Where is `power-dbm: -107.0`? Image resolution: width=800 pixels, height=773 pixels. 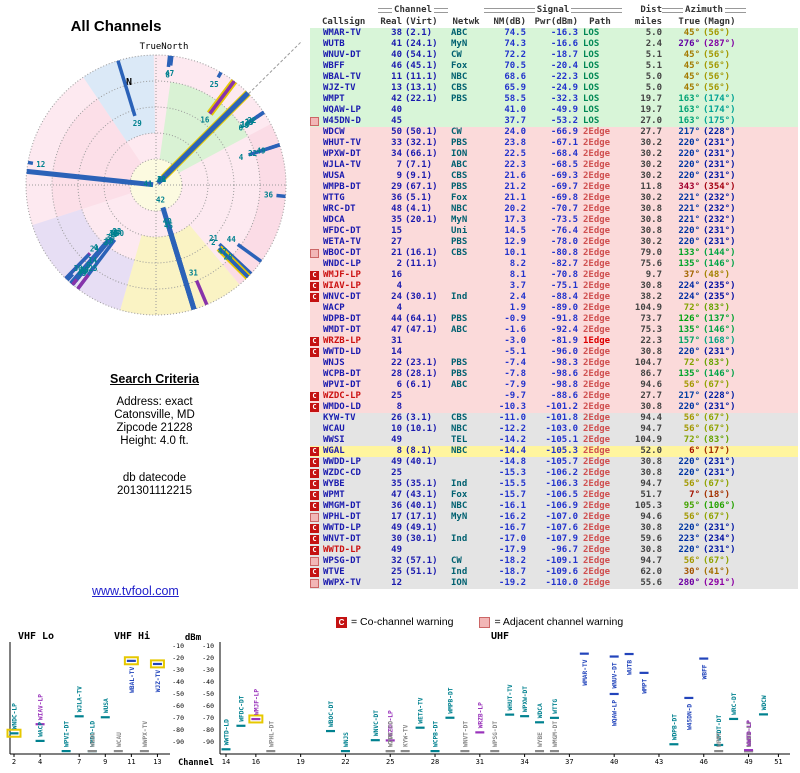 power-dbm: -107.0 is located at coordinates (561, 517).